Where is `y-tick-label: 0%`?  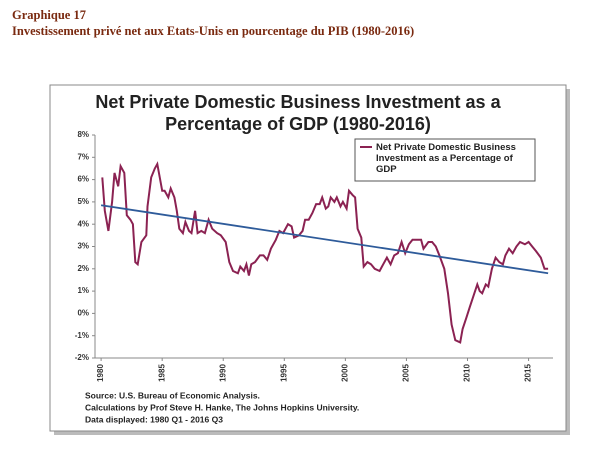
y-tick-label: 0% is located at coordinates (83, 313).